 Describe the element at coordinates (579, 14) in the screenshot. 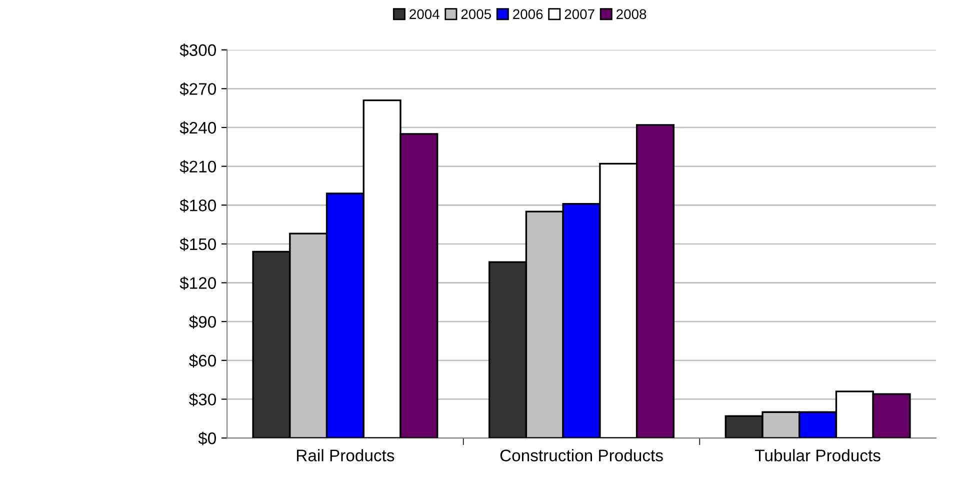

I see `legend-label: 2007` at that location.